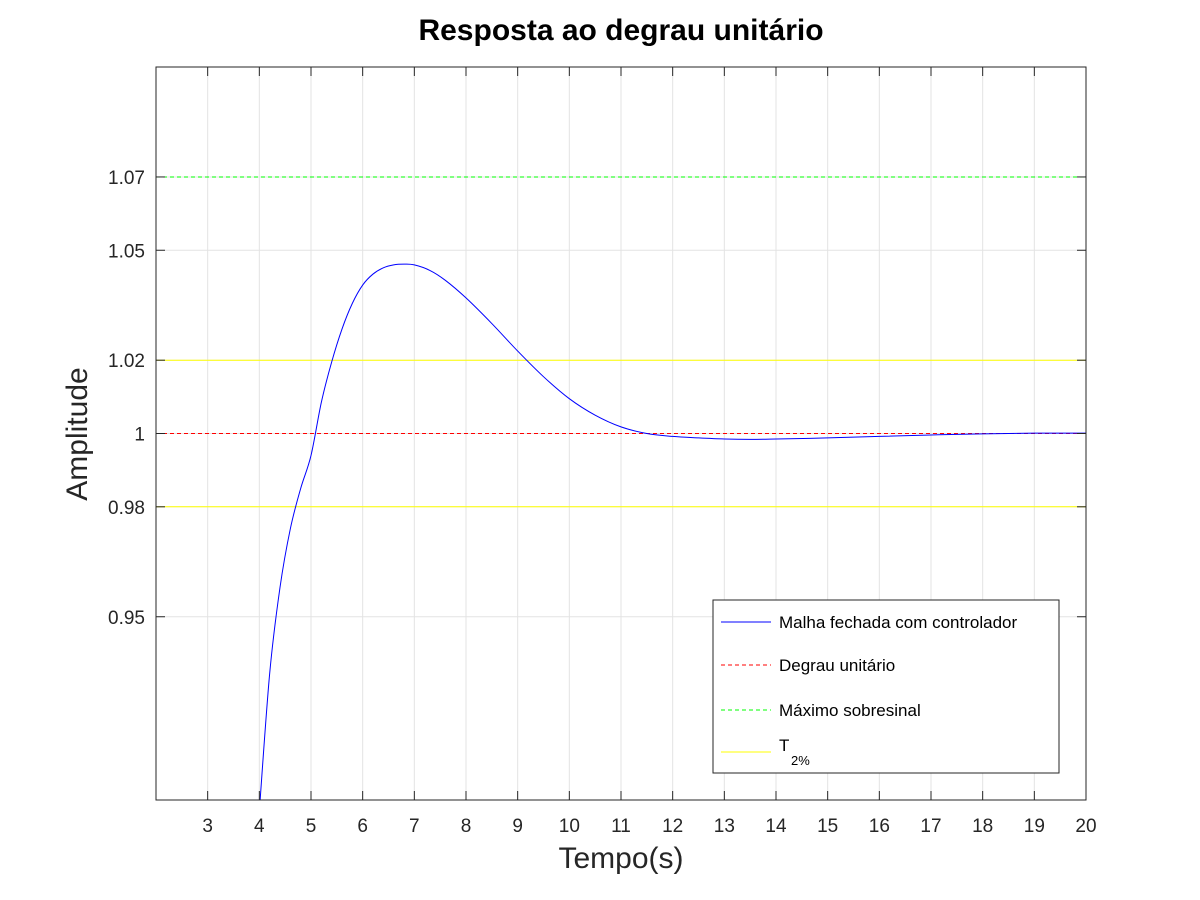 The image size is (1200, 900). What do you see at coordinates (414, 826) in the screenshot?
I see `x-tick-label: 7` at bounding box center [414, 826].